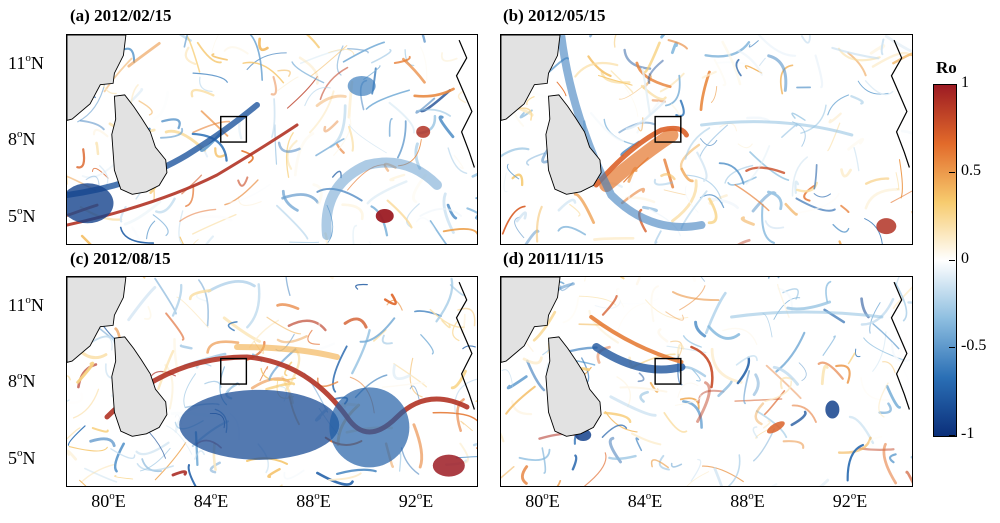  I want to click on x-tick-label: 92oE, so click(416, 501).